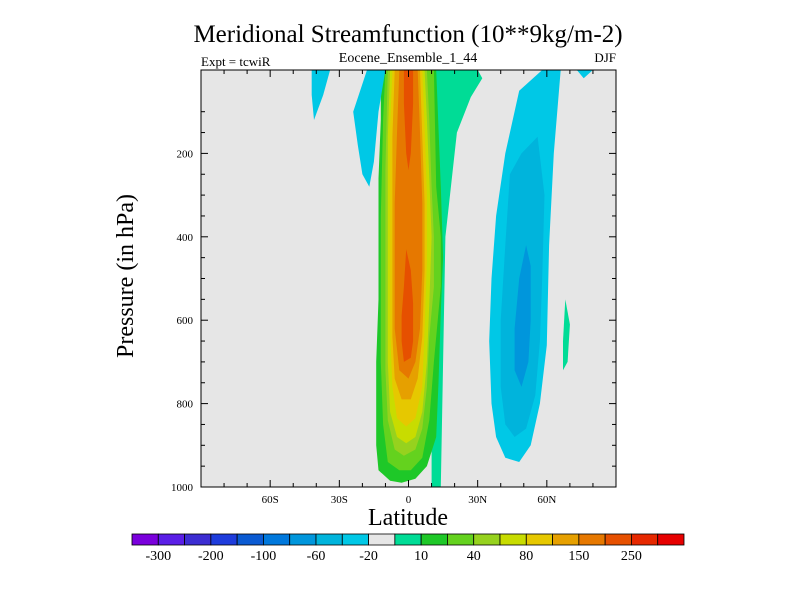  Describe the element at coordinates (185, 154) in the screenshot. I see `y-tick-label: 200` at that location.